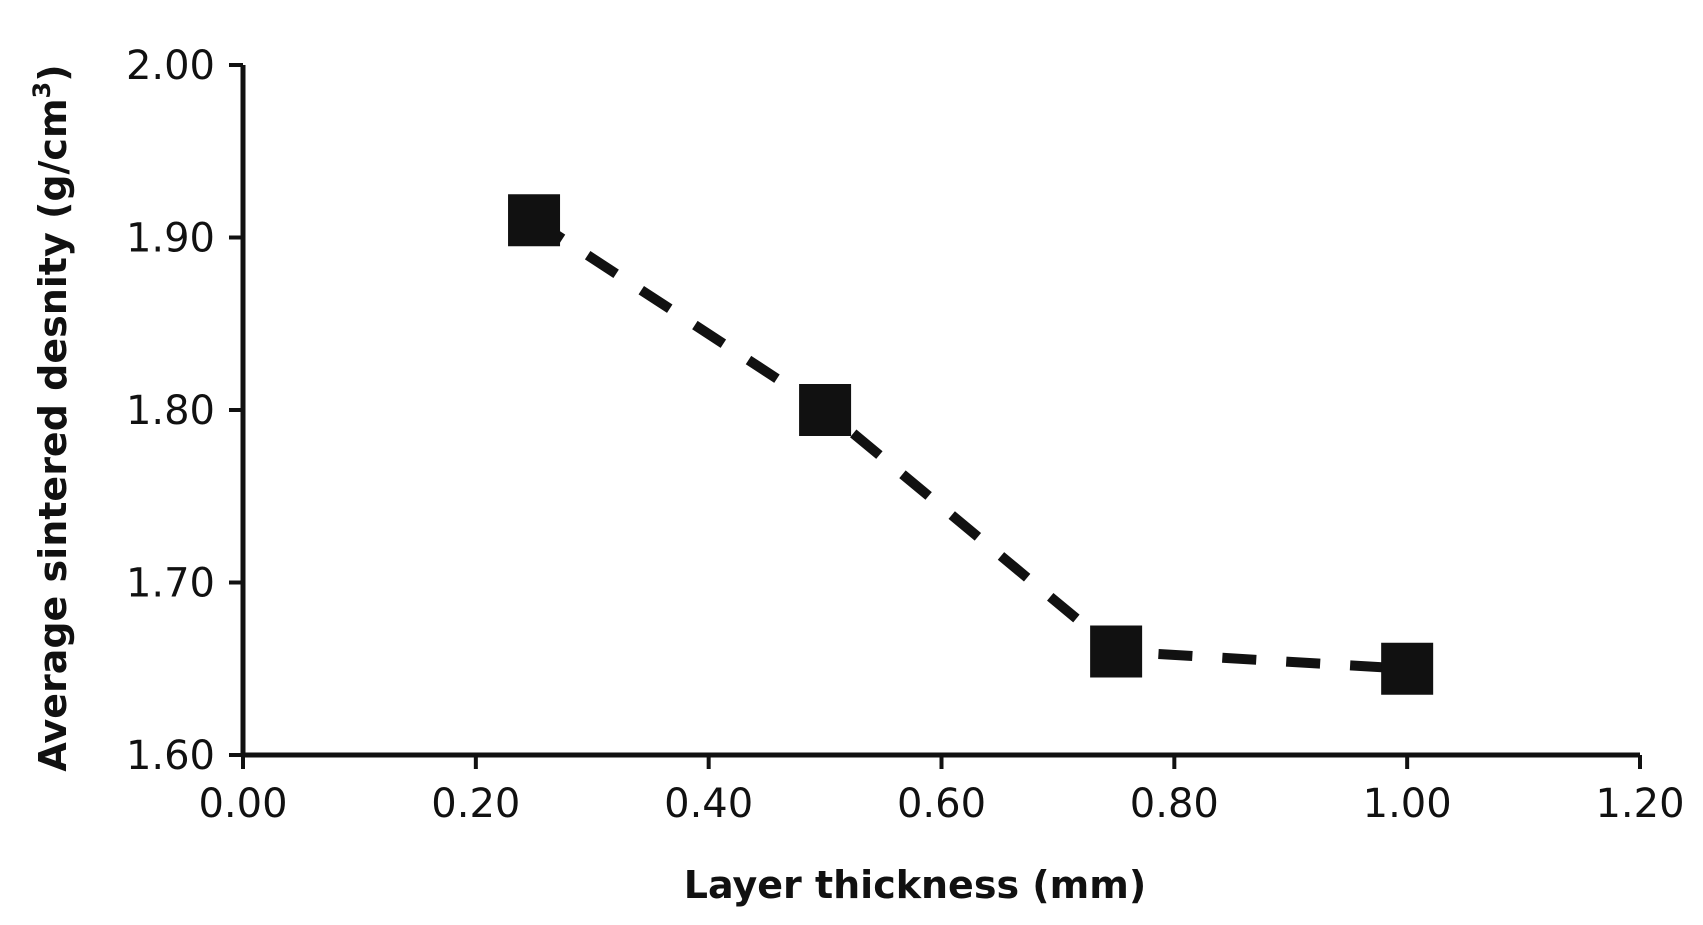 The width and height of the screenshot is (1703, 925). What do you see at coordinates (42, 90) in the screenshot?
I see `y-axis-title-superscript: 3` at bounding box center [42, 90].